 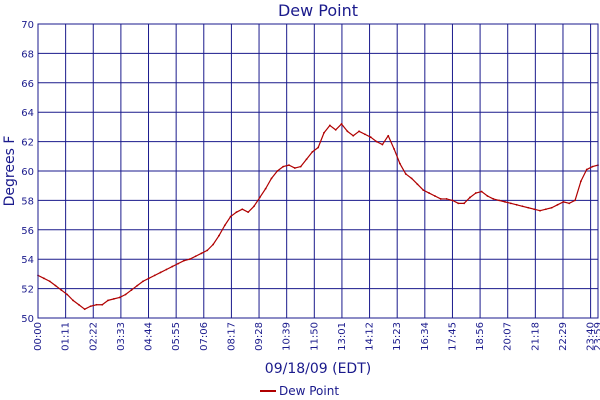 What do you see at coordinates (27, 231) in the screenshot?
I see `y-tick-label: 56` at bounding box center [27, 231].